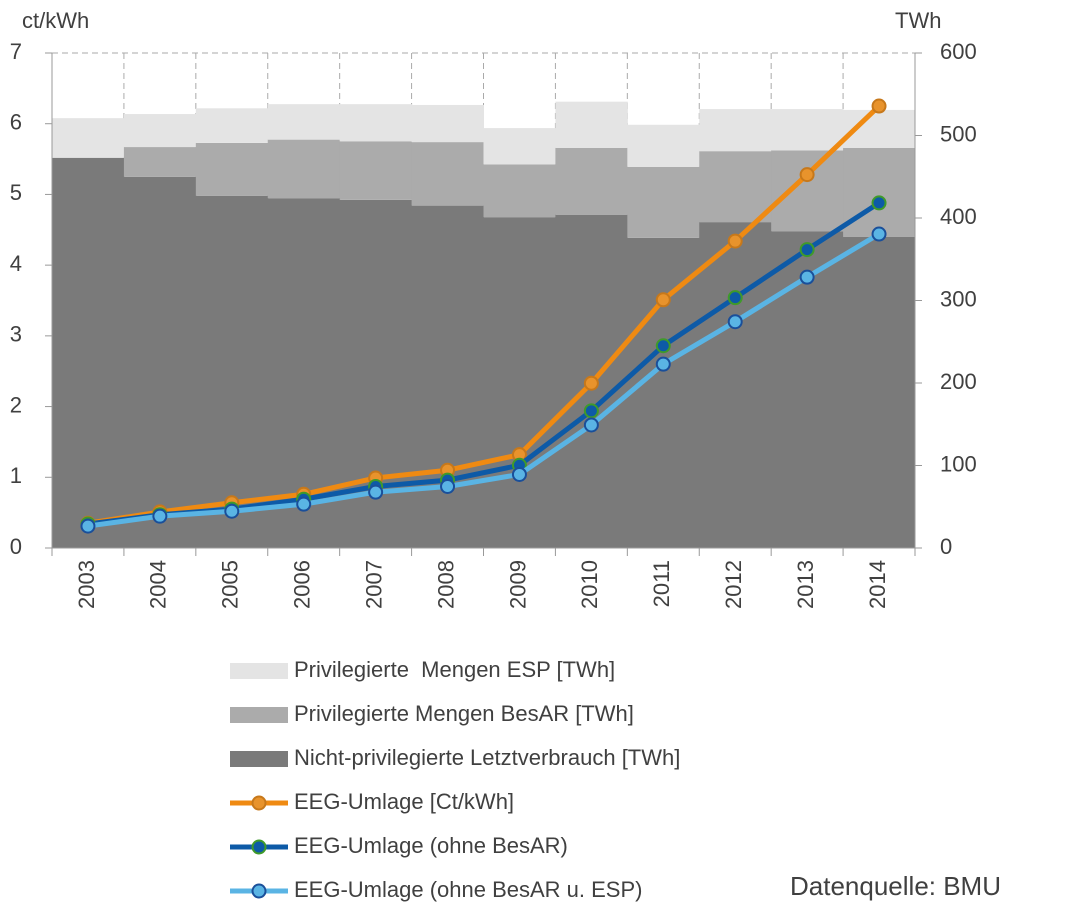  Describe the element at coordinates (302, 584) in the screenshot. I see `x-tick-label: 2006` at that location.